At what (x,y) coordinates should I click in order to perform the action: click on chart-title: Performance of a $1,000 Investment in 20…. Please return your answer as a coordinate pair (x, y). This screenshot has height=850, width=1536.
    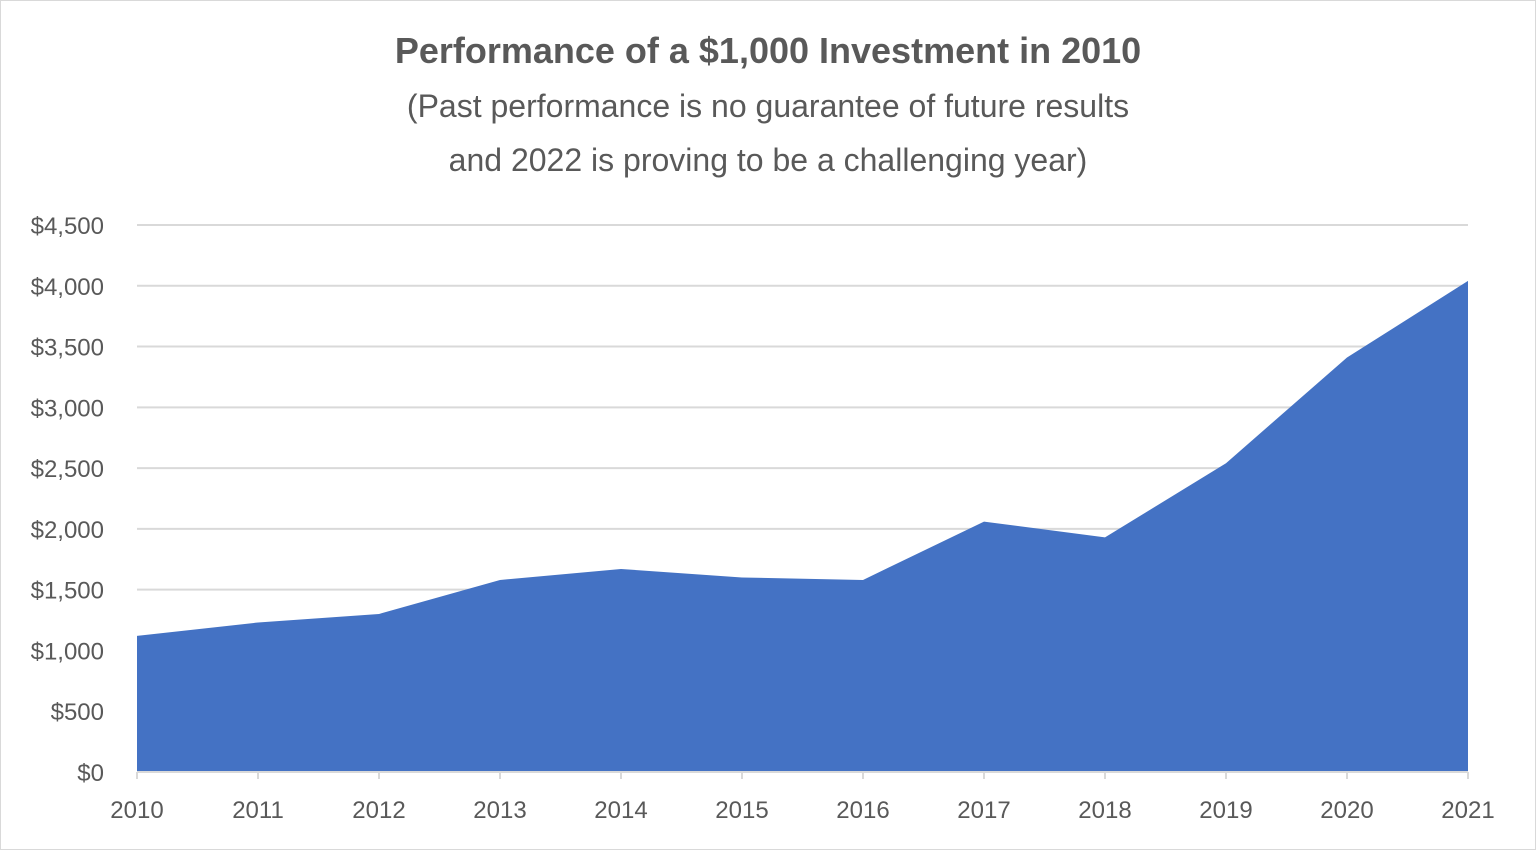
    Looking at the image, I should click on (768, 50).